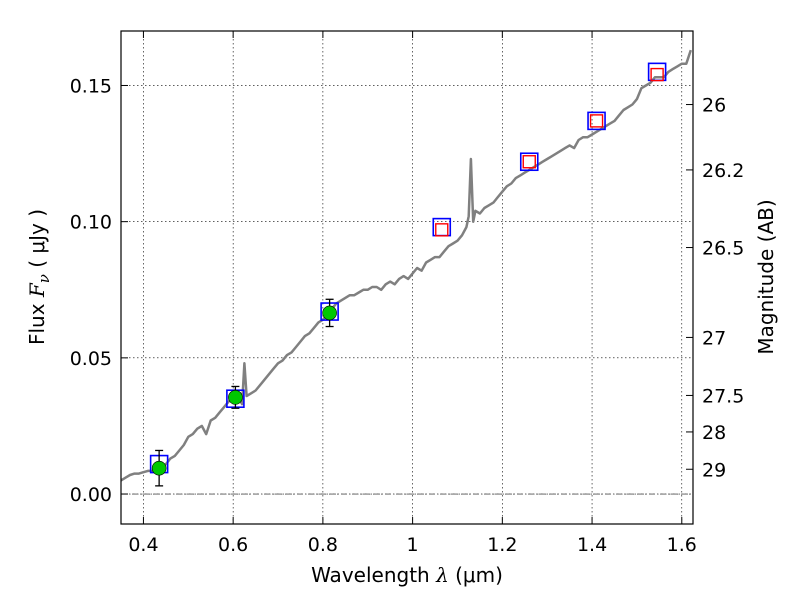 The height and width of the screenshot is (600, 800). What do you see at coordinates (44, 278) in the screenshot?
I see `y-axis-title-subscript: ν` at bounding box center [44, 278].